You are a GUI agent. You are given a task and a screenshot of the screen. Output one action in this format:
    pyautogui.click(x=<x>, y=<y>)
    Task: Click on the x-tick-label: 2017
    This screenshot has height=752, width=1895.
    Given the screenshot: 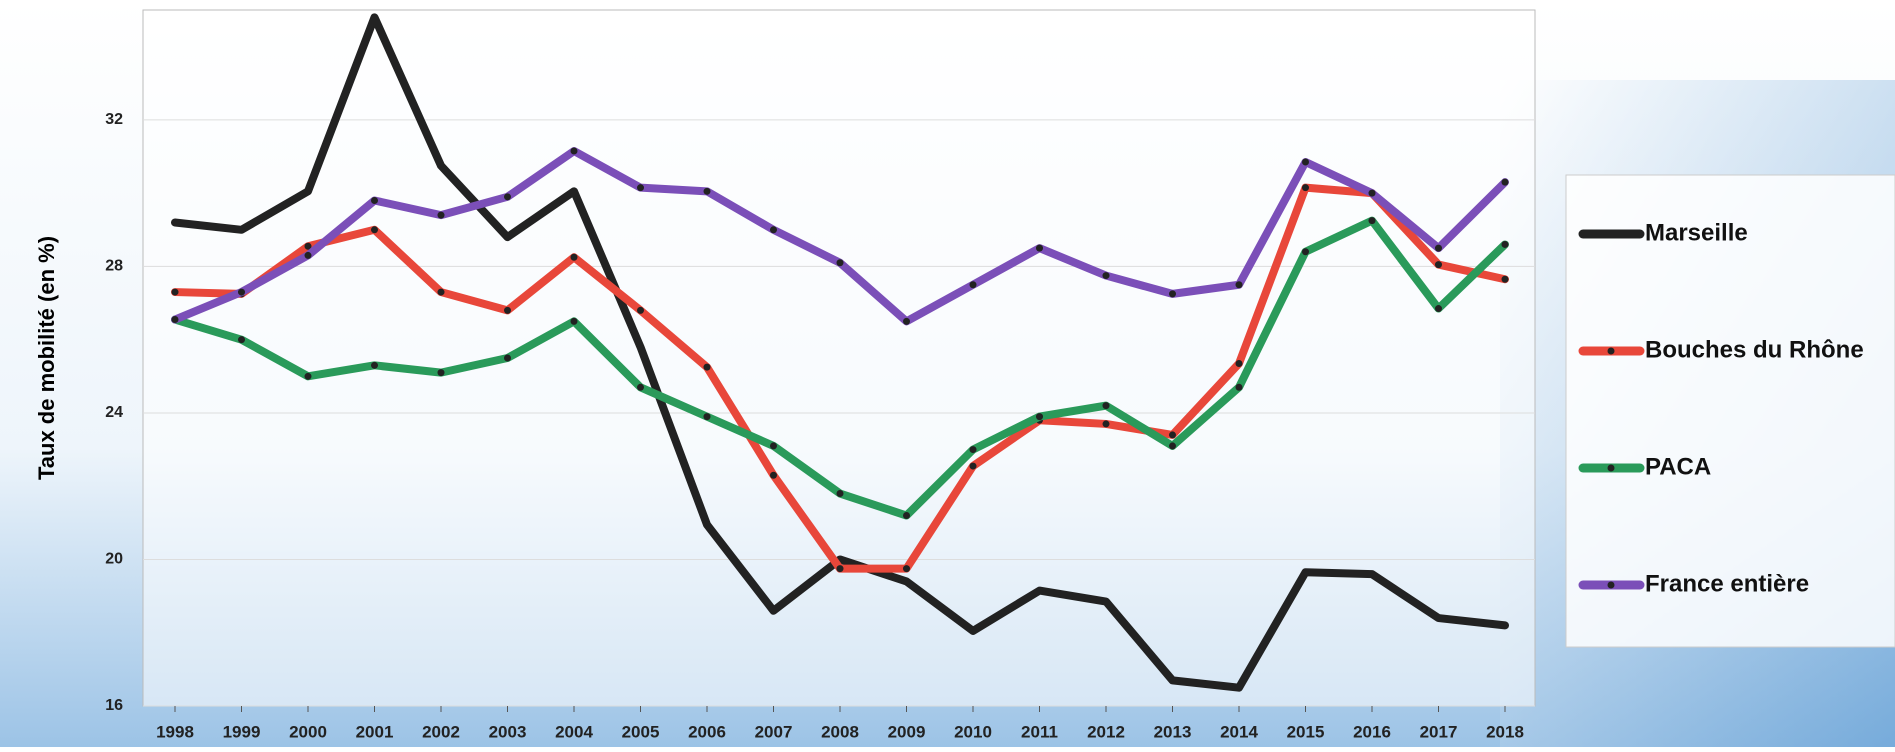 What is the action you would take?
    pyautogui.click(x=1439, y=731)
    